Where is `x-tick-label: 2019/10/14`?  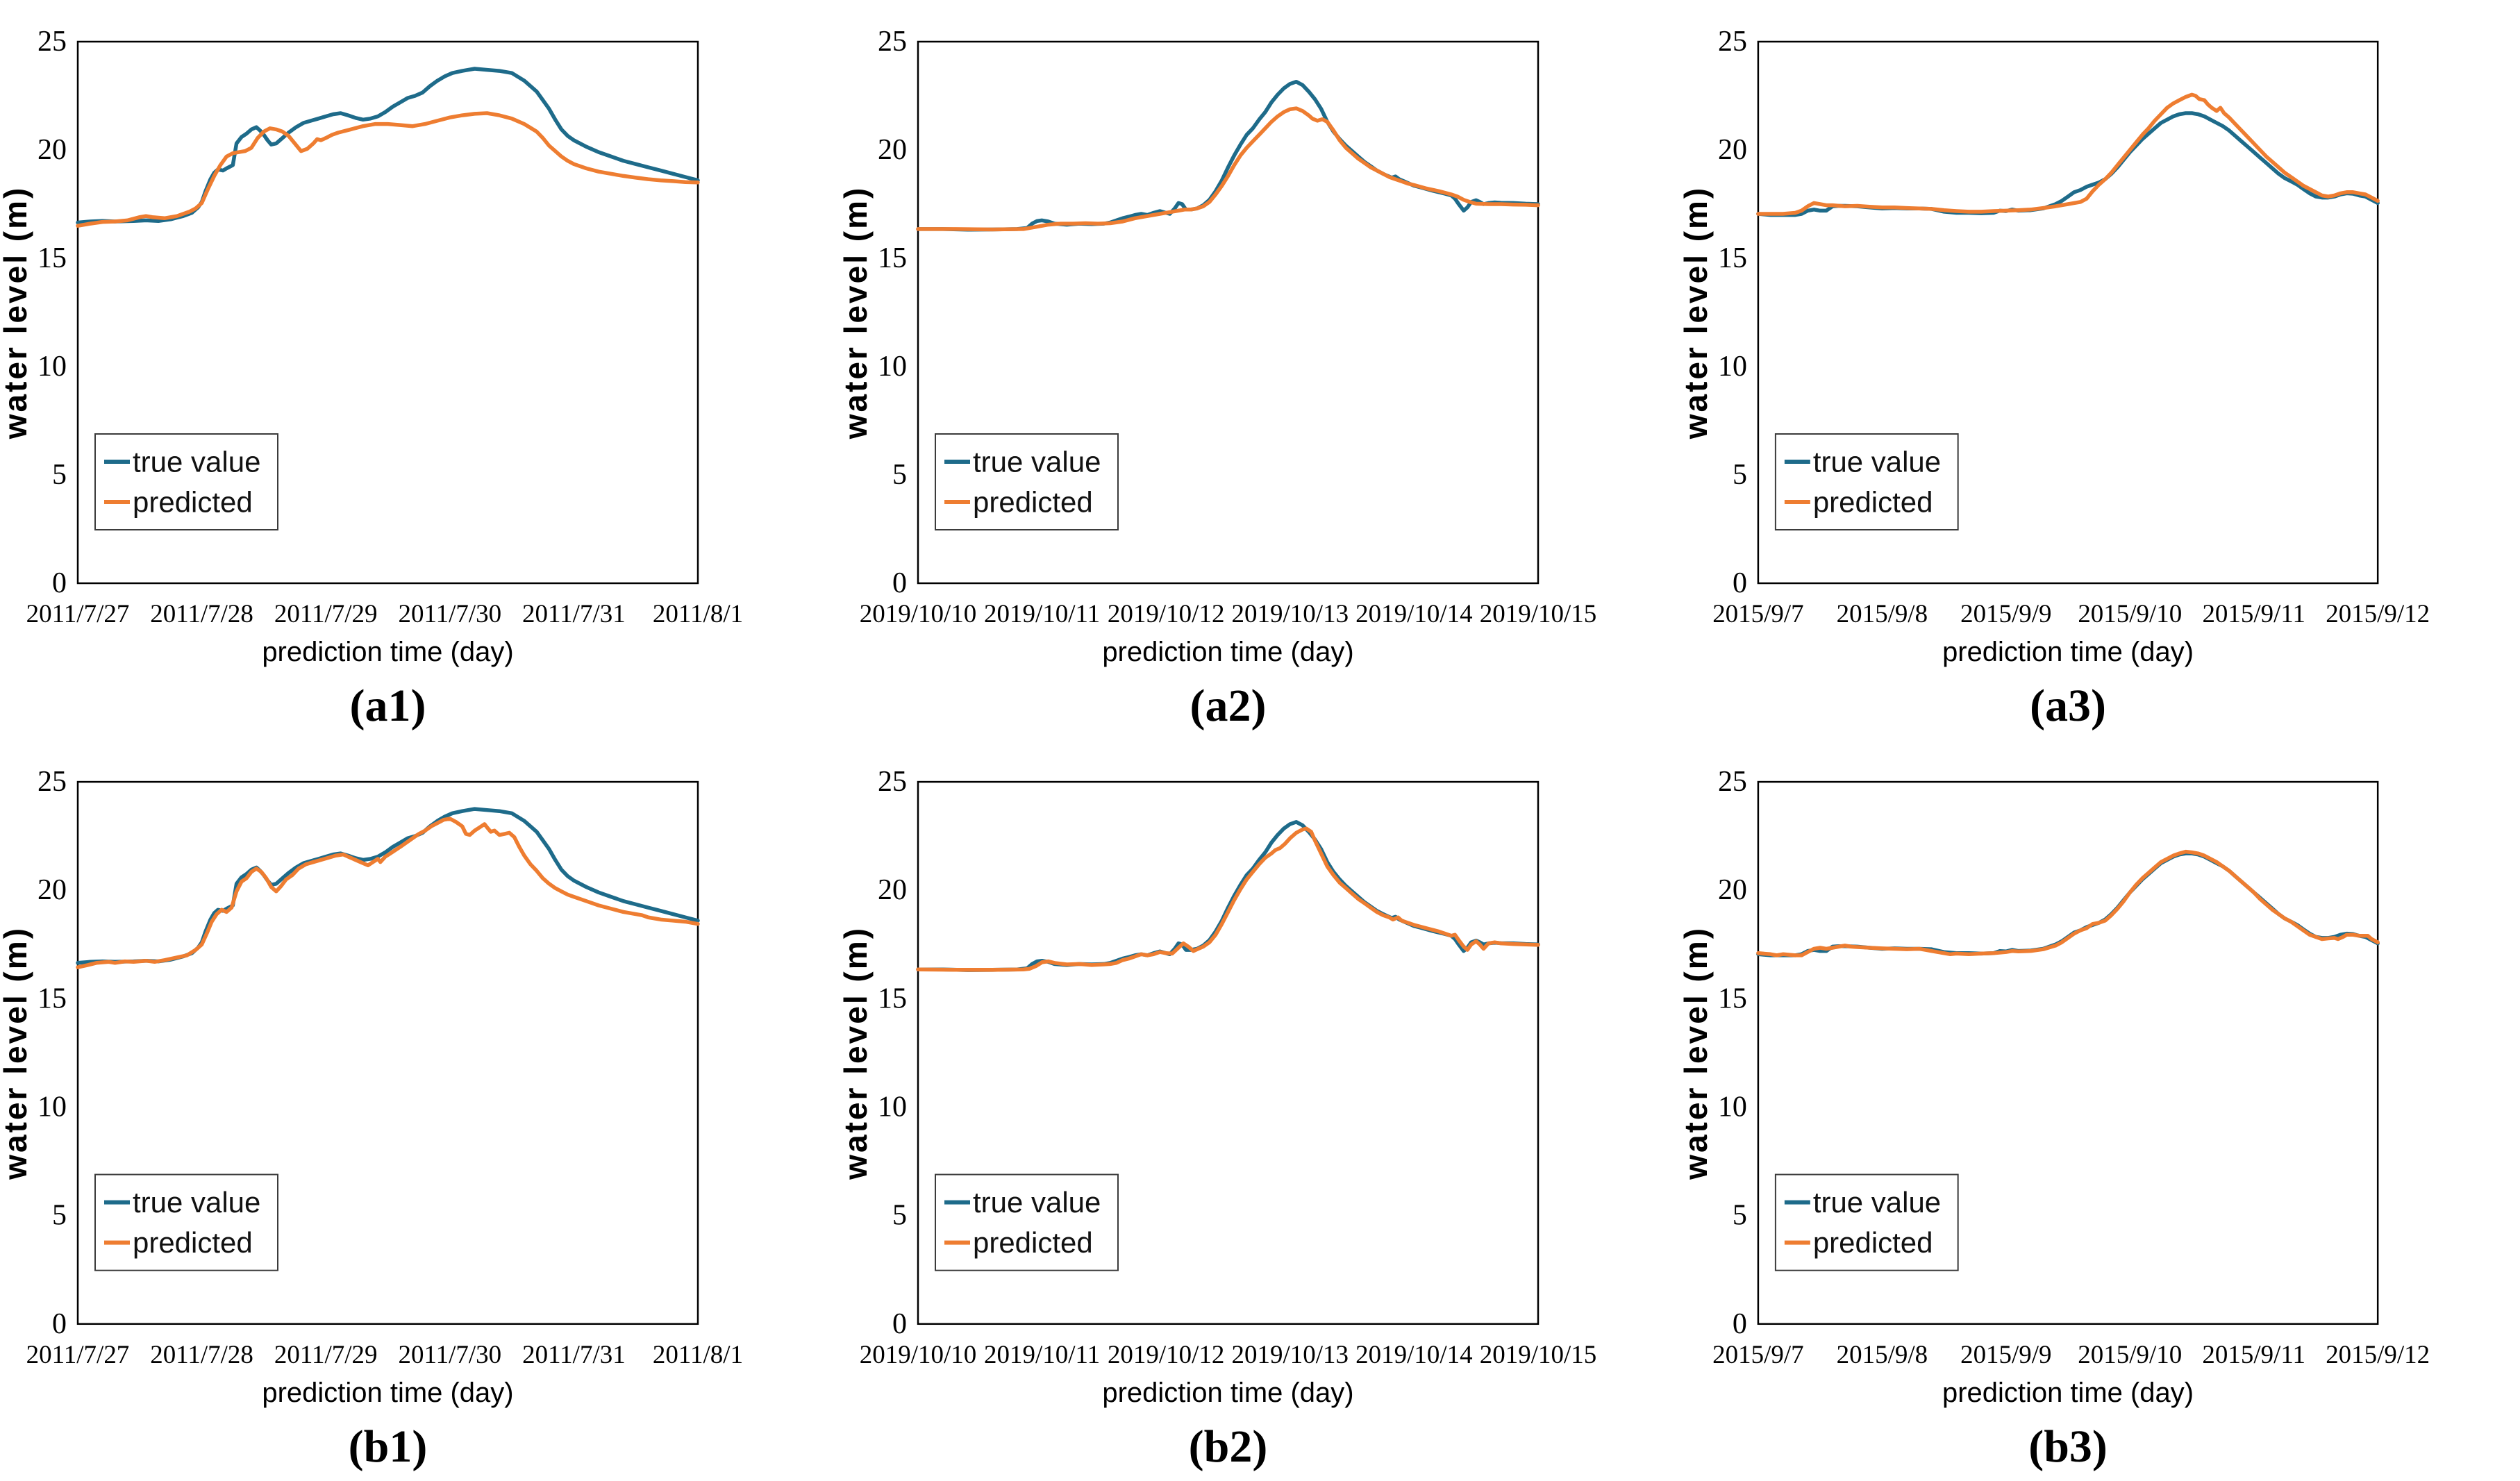
x-tick-label: 2019/10/14 is located at coordinates (1413, 1355).